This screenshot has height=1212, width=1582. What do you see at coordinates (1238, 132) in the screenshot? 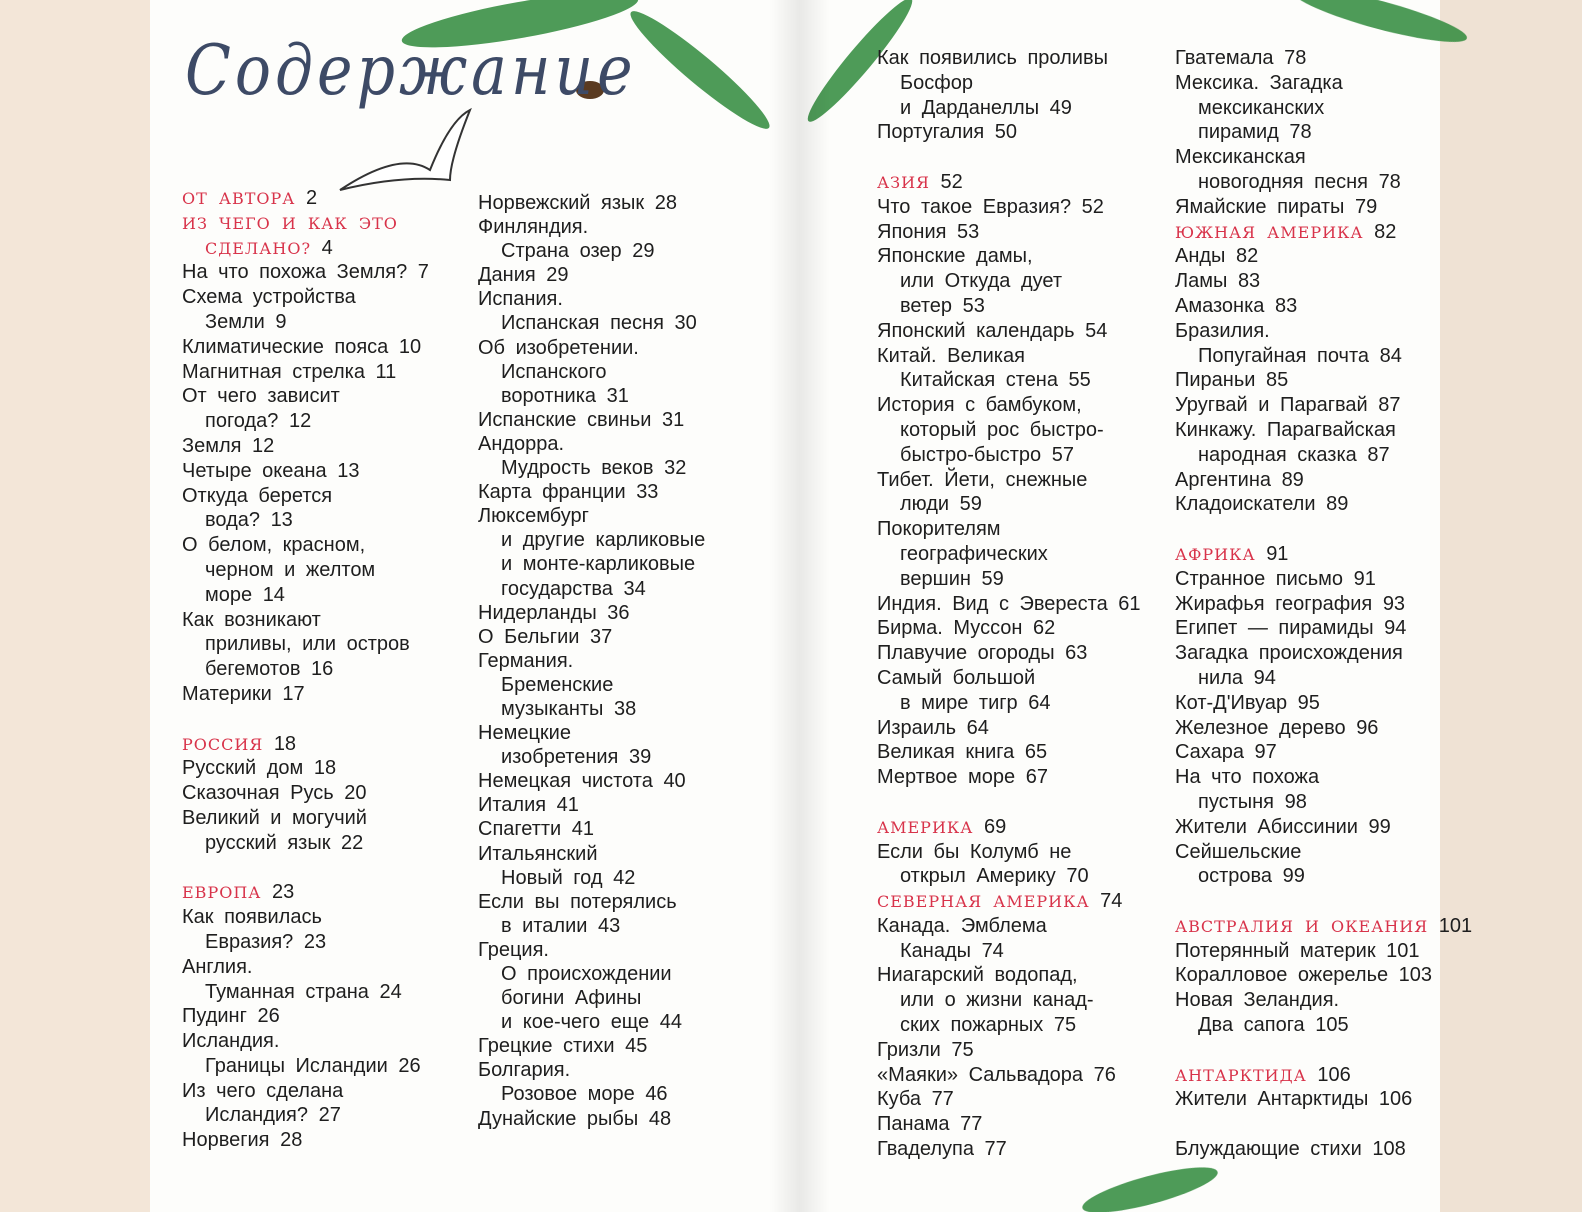
I see `entry-text: пирамид` at bounding box center [1238, 132].